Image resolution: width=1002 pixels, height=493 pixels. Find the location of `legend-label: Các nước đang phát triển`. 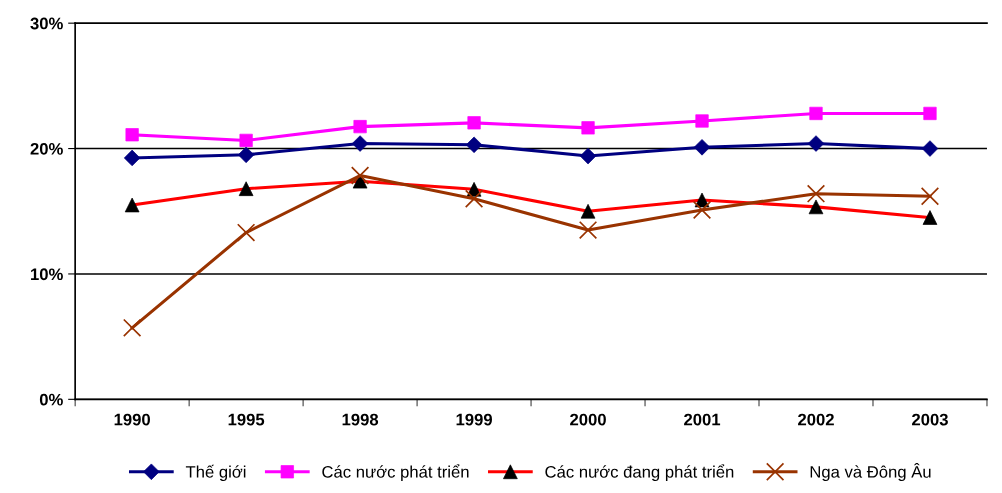

legend-label: Các nước đang phát triển is located at coordinates (639, 473).